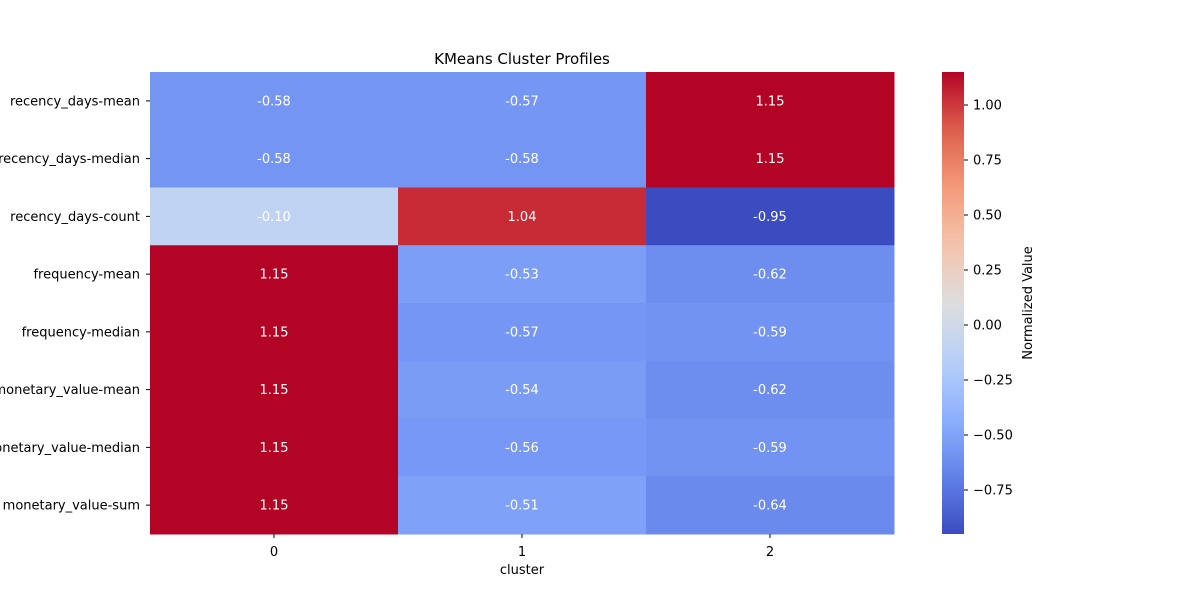  I want to click on y-tick-label: recency_days-mean, so click(75, 101).